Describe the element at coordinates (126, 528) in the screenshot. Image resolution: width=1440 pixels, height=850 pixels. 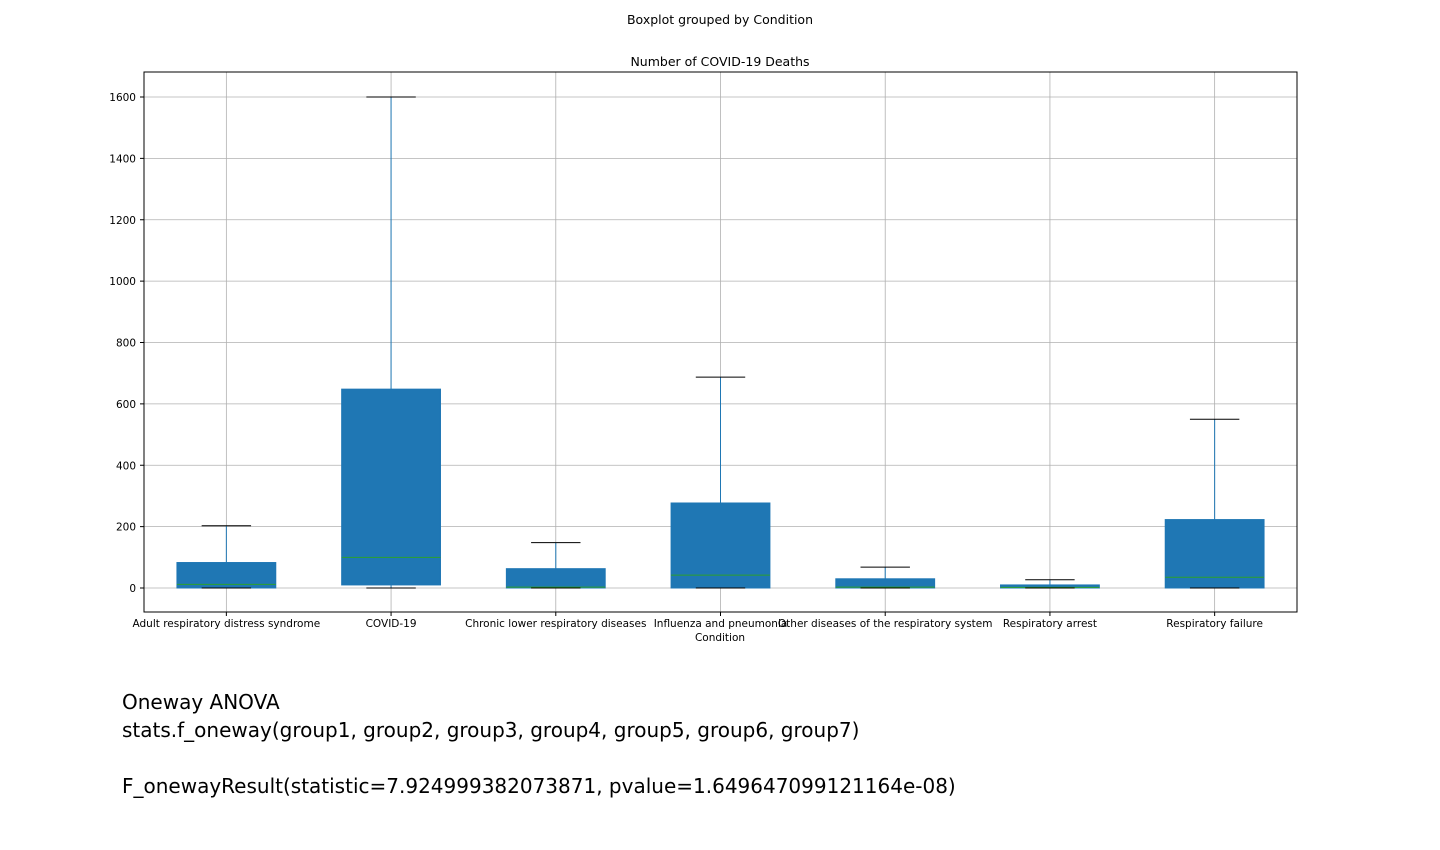
I see `y-tick-label: 200` at that location.